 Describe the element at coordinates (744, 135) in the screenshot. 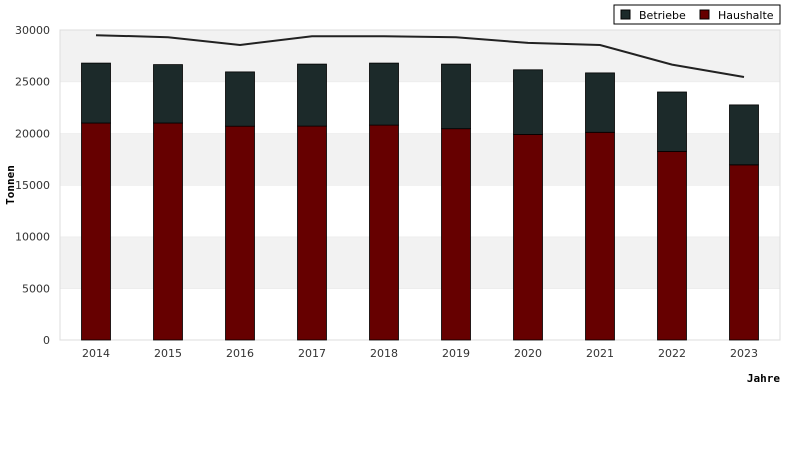

I see `bar-betriebe-2023` at that location.